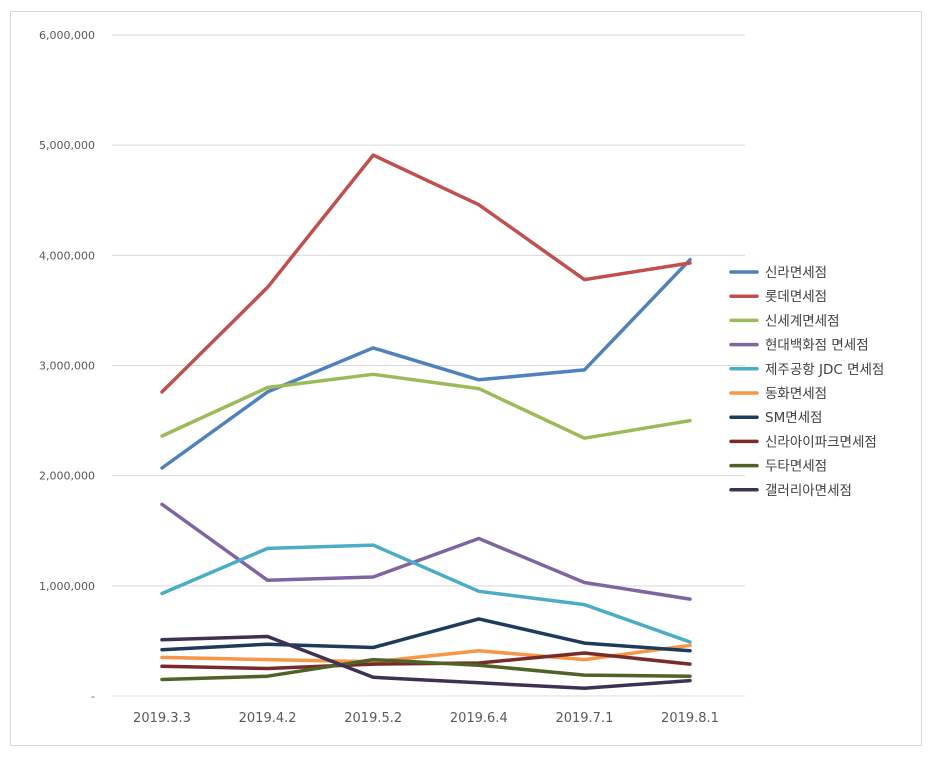  I want to click on legend-label: 동화면세점, so click(796, 394).